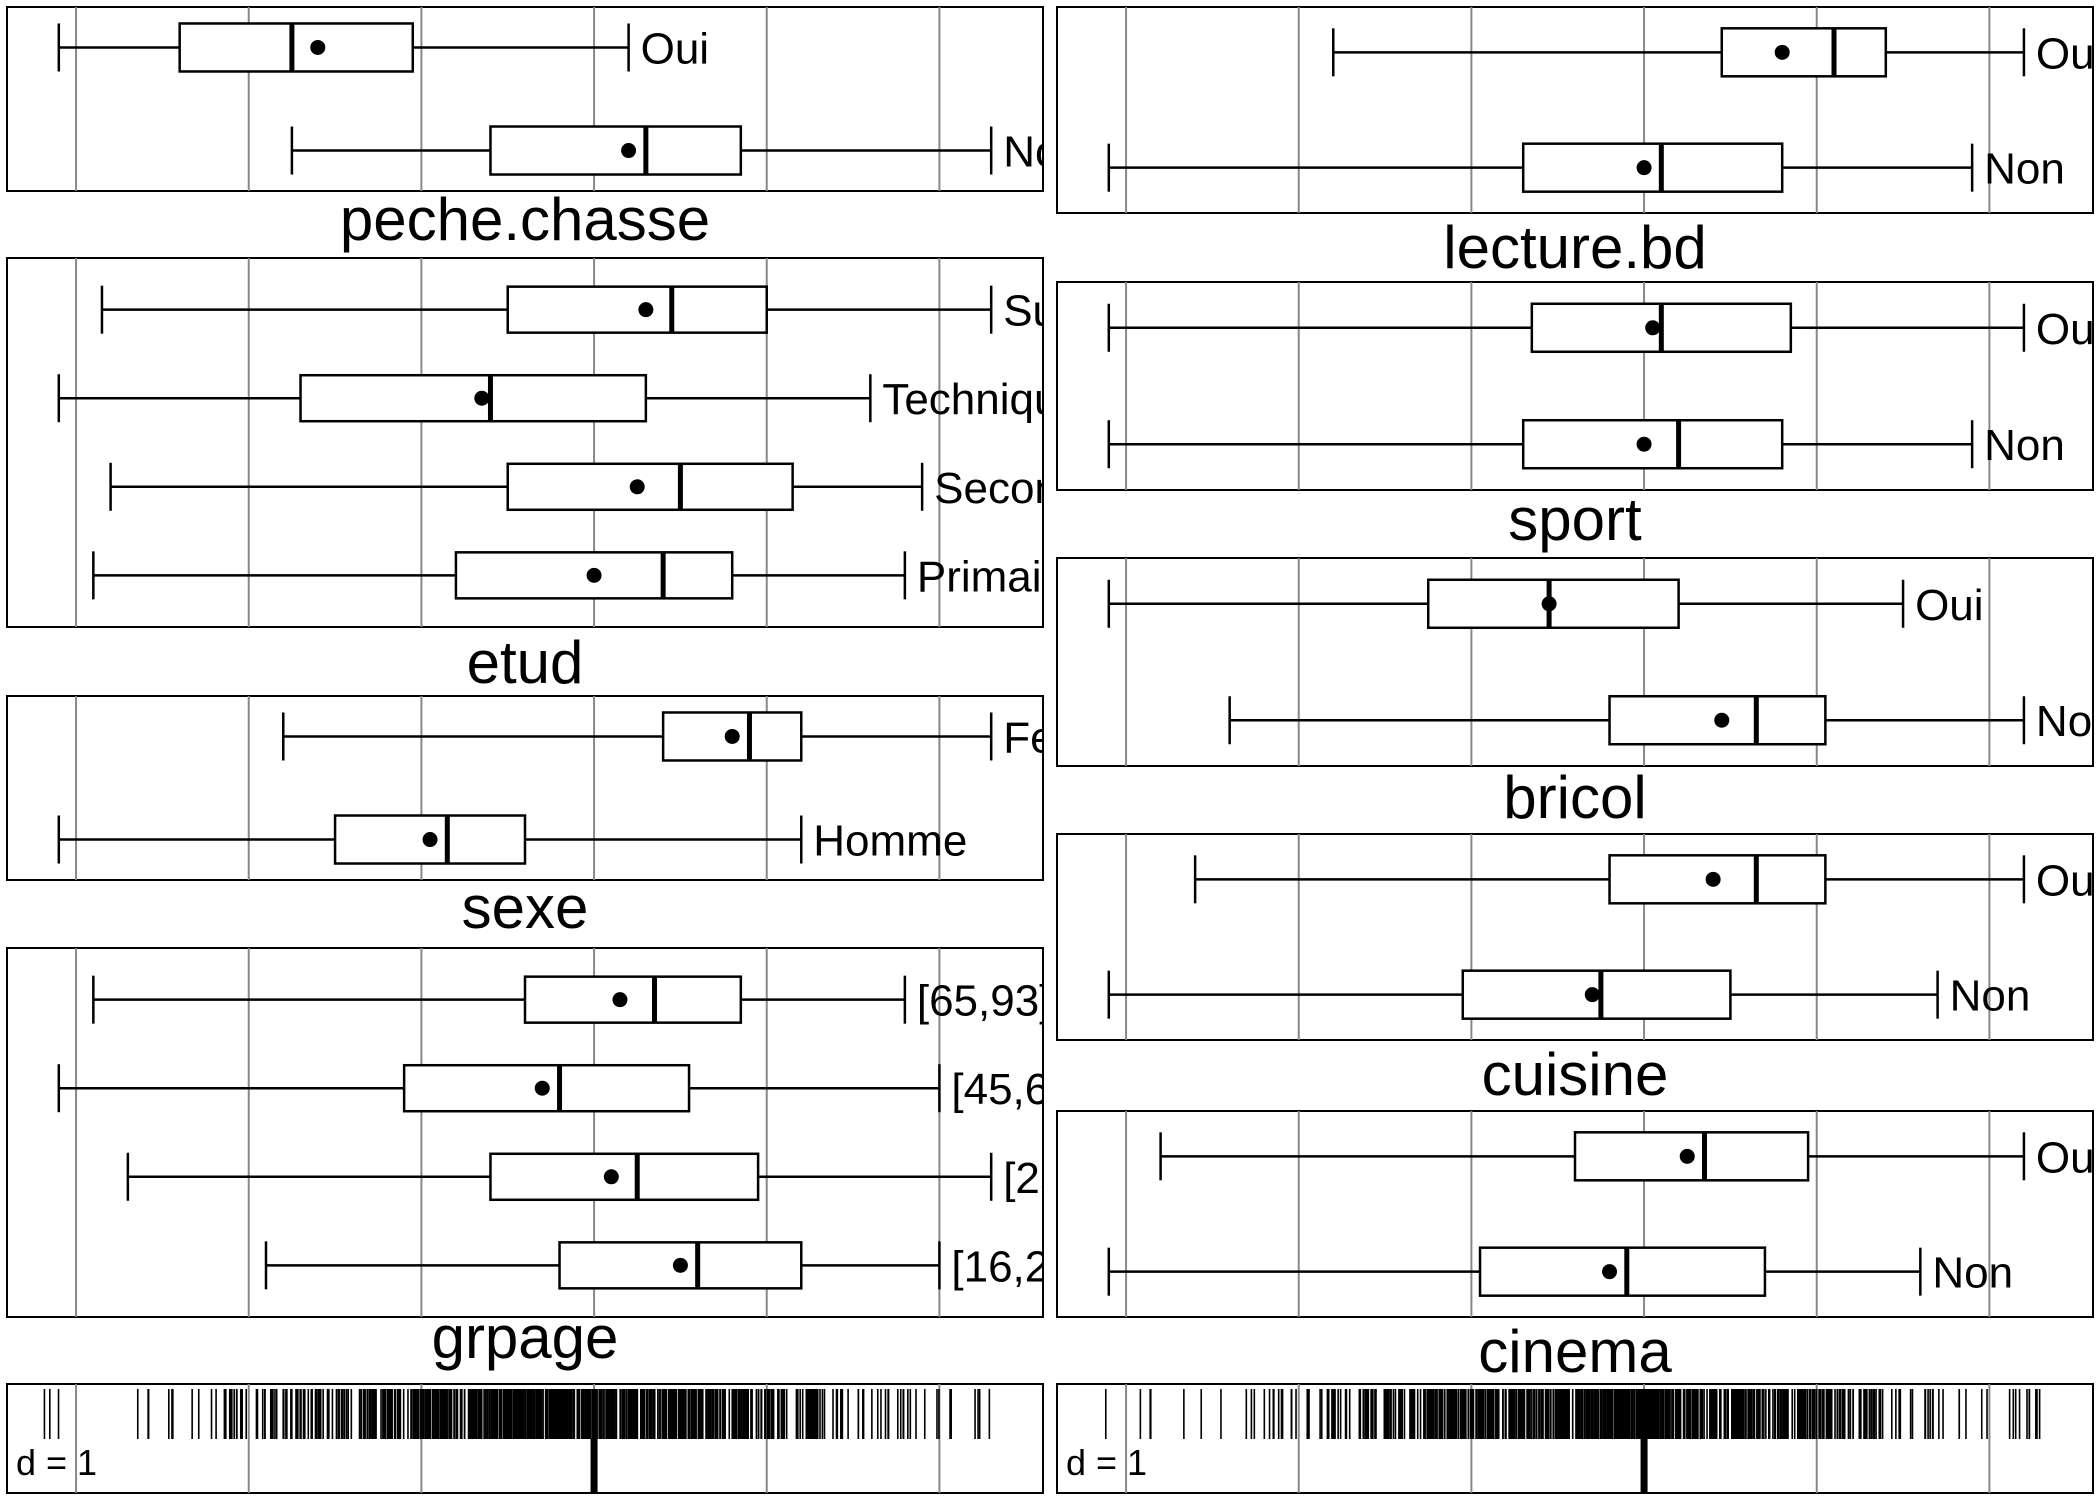  Describe the element at coordinates (1575, 247) in the screenshot. I see `panel-title: lecture.bd` at that location.